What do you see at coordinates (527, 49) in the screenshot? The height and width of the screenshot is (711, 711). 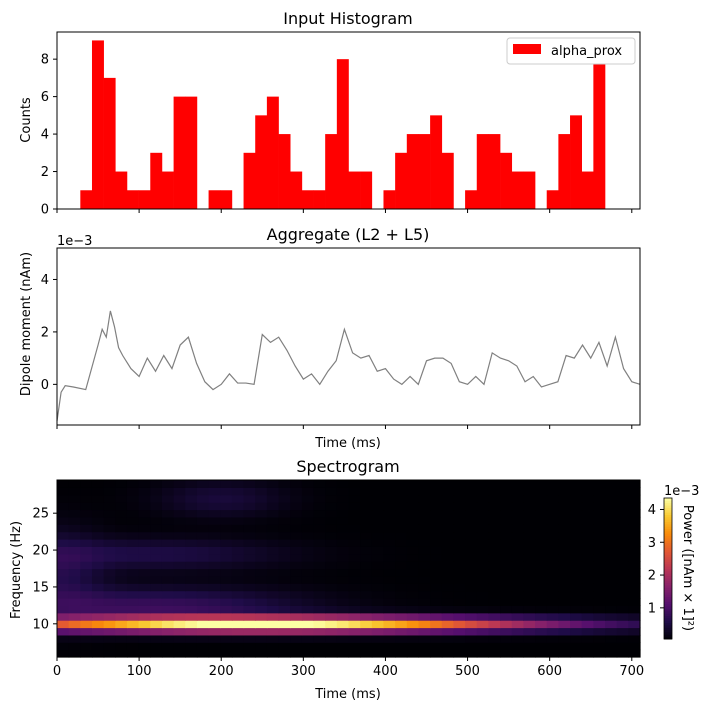 I see `legend-swatch-alpha-prox` at bounding box center [527, 49].